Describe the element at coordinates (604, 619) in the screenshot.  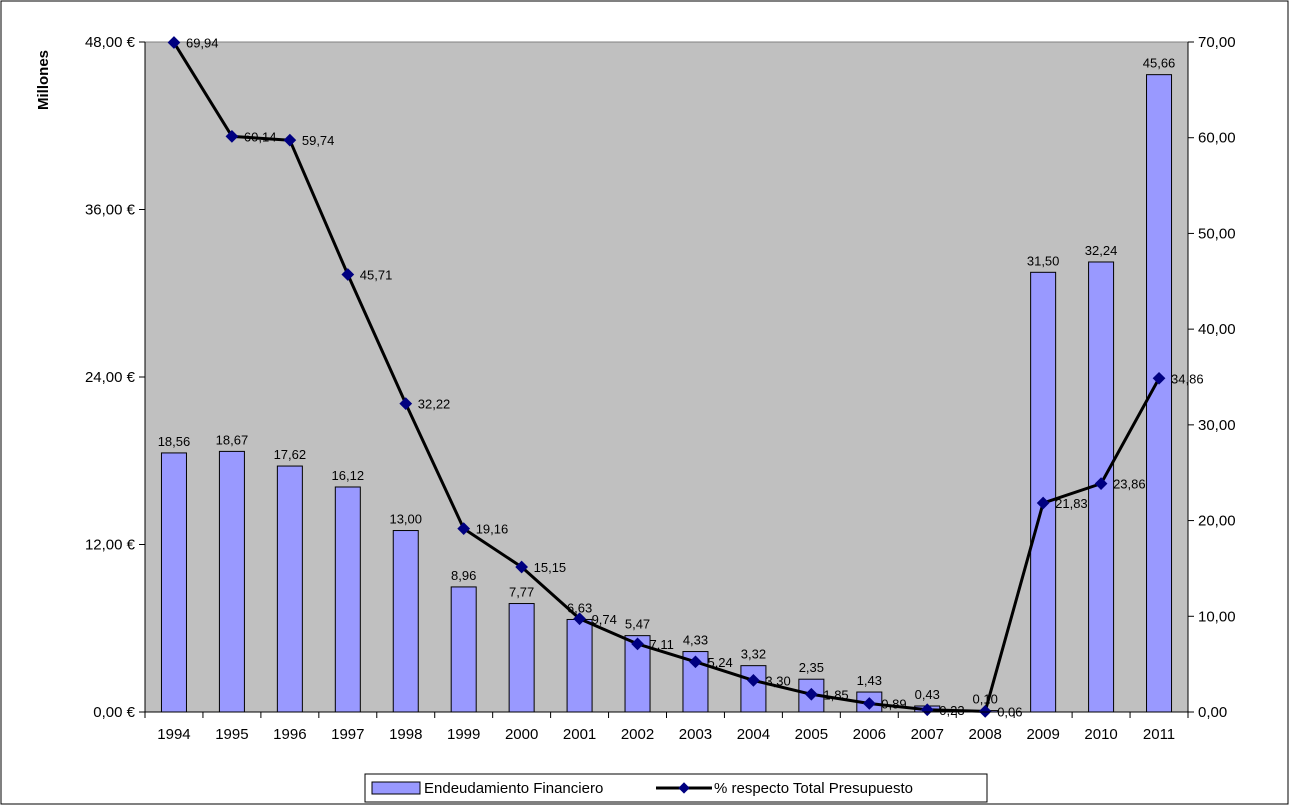
I see `line-data-label: 9,74` at that location.